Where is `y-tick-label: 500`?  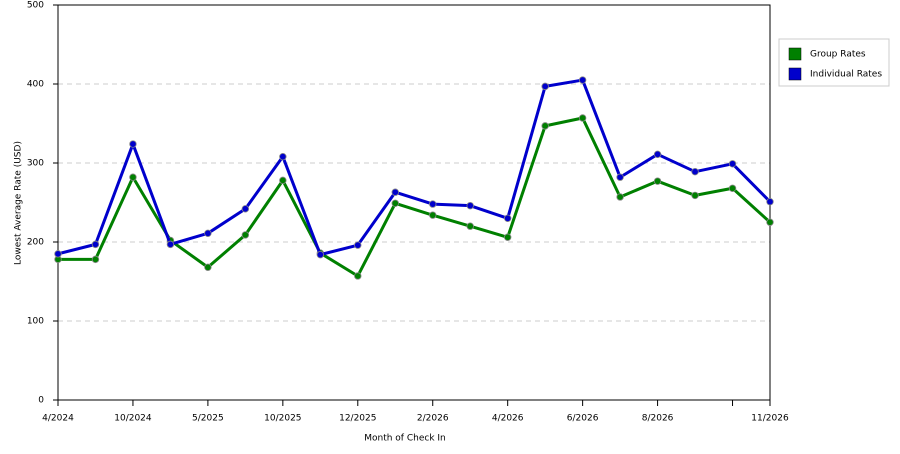
y-tick-label: 500 is located at coordinates (35, 6).